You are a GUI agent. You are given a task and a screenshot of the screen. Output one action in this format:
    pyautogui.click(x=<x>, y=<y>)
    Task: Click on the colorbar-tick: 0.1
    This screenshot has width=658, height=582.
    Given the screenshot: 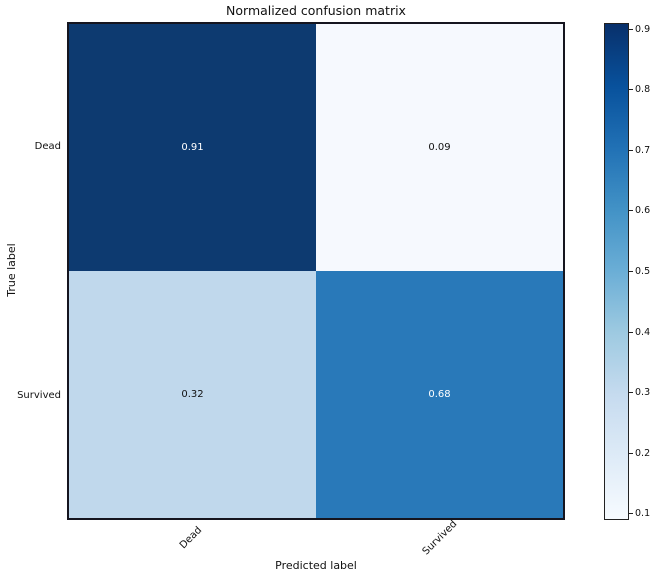 What is the action you would take?
    pyautogui.click(x=639, y=514)
    